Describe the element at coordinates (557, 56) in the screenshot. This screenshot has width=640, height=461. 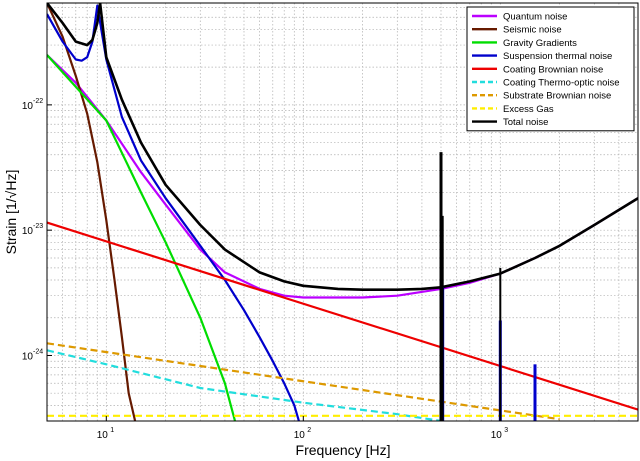
I see `legend-label-suspension-thermal-noise: Suspension thermal noise` at that location.